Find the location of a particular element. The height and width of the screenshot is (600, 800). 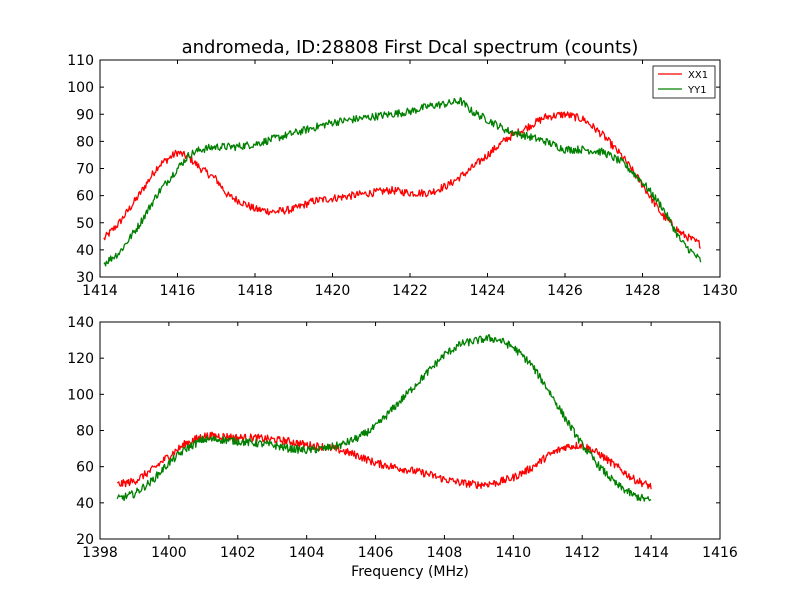

top-x-tick-label: 1418 is located at coordinates (255, 291).